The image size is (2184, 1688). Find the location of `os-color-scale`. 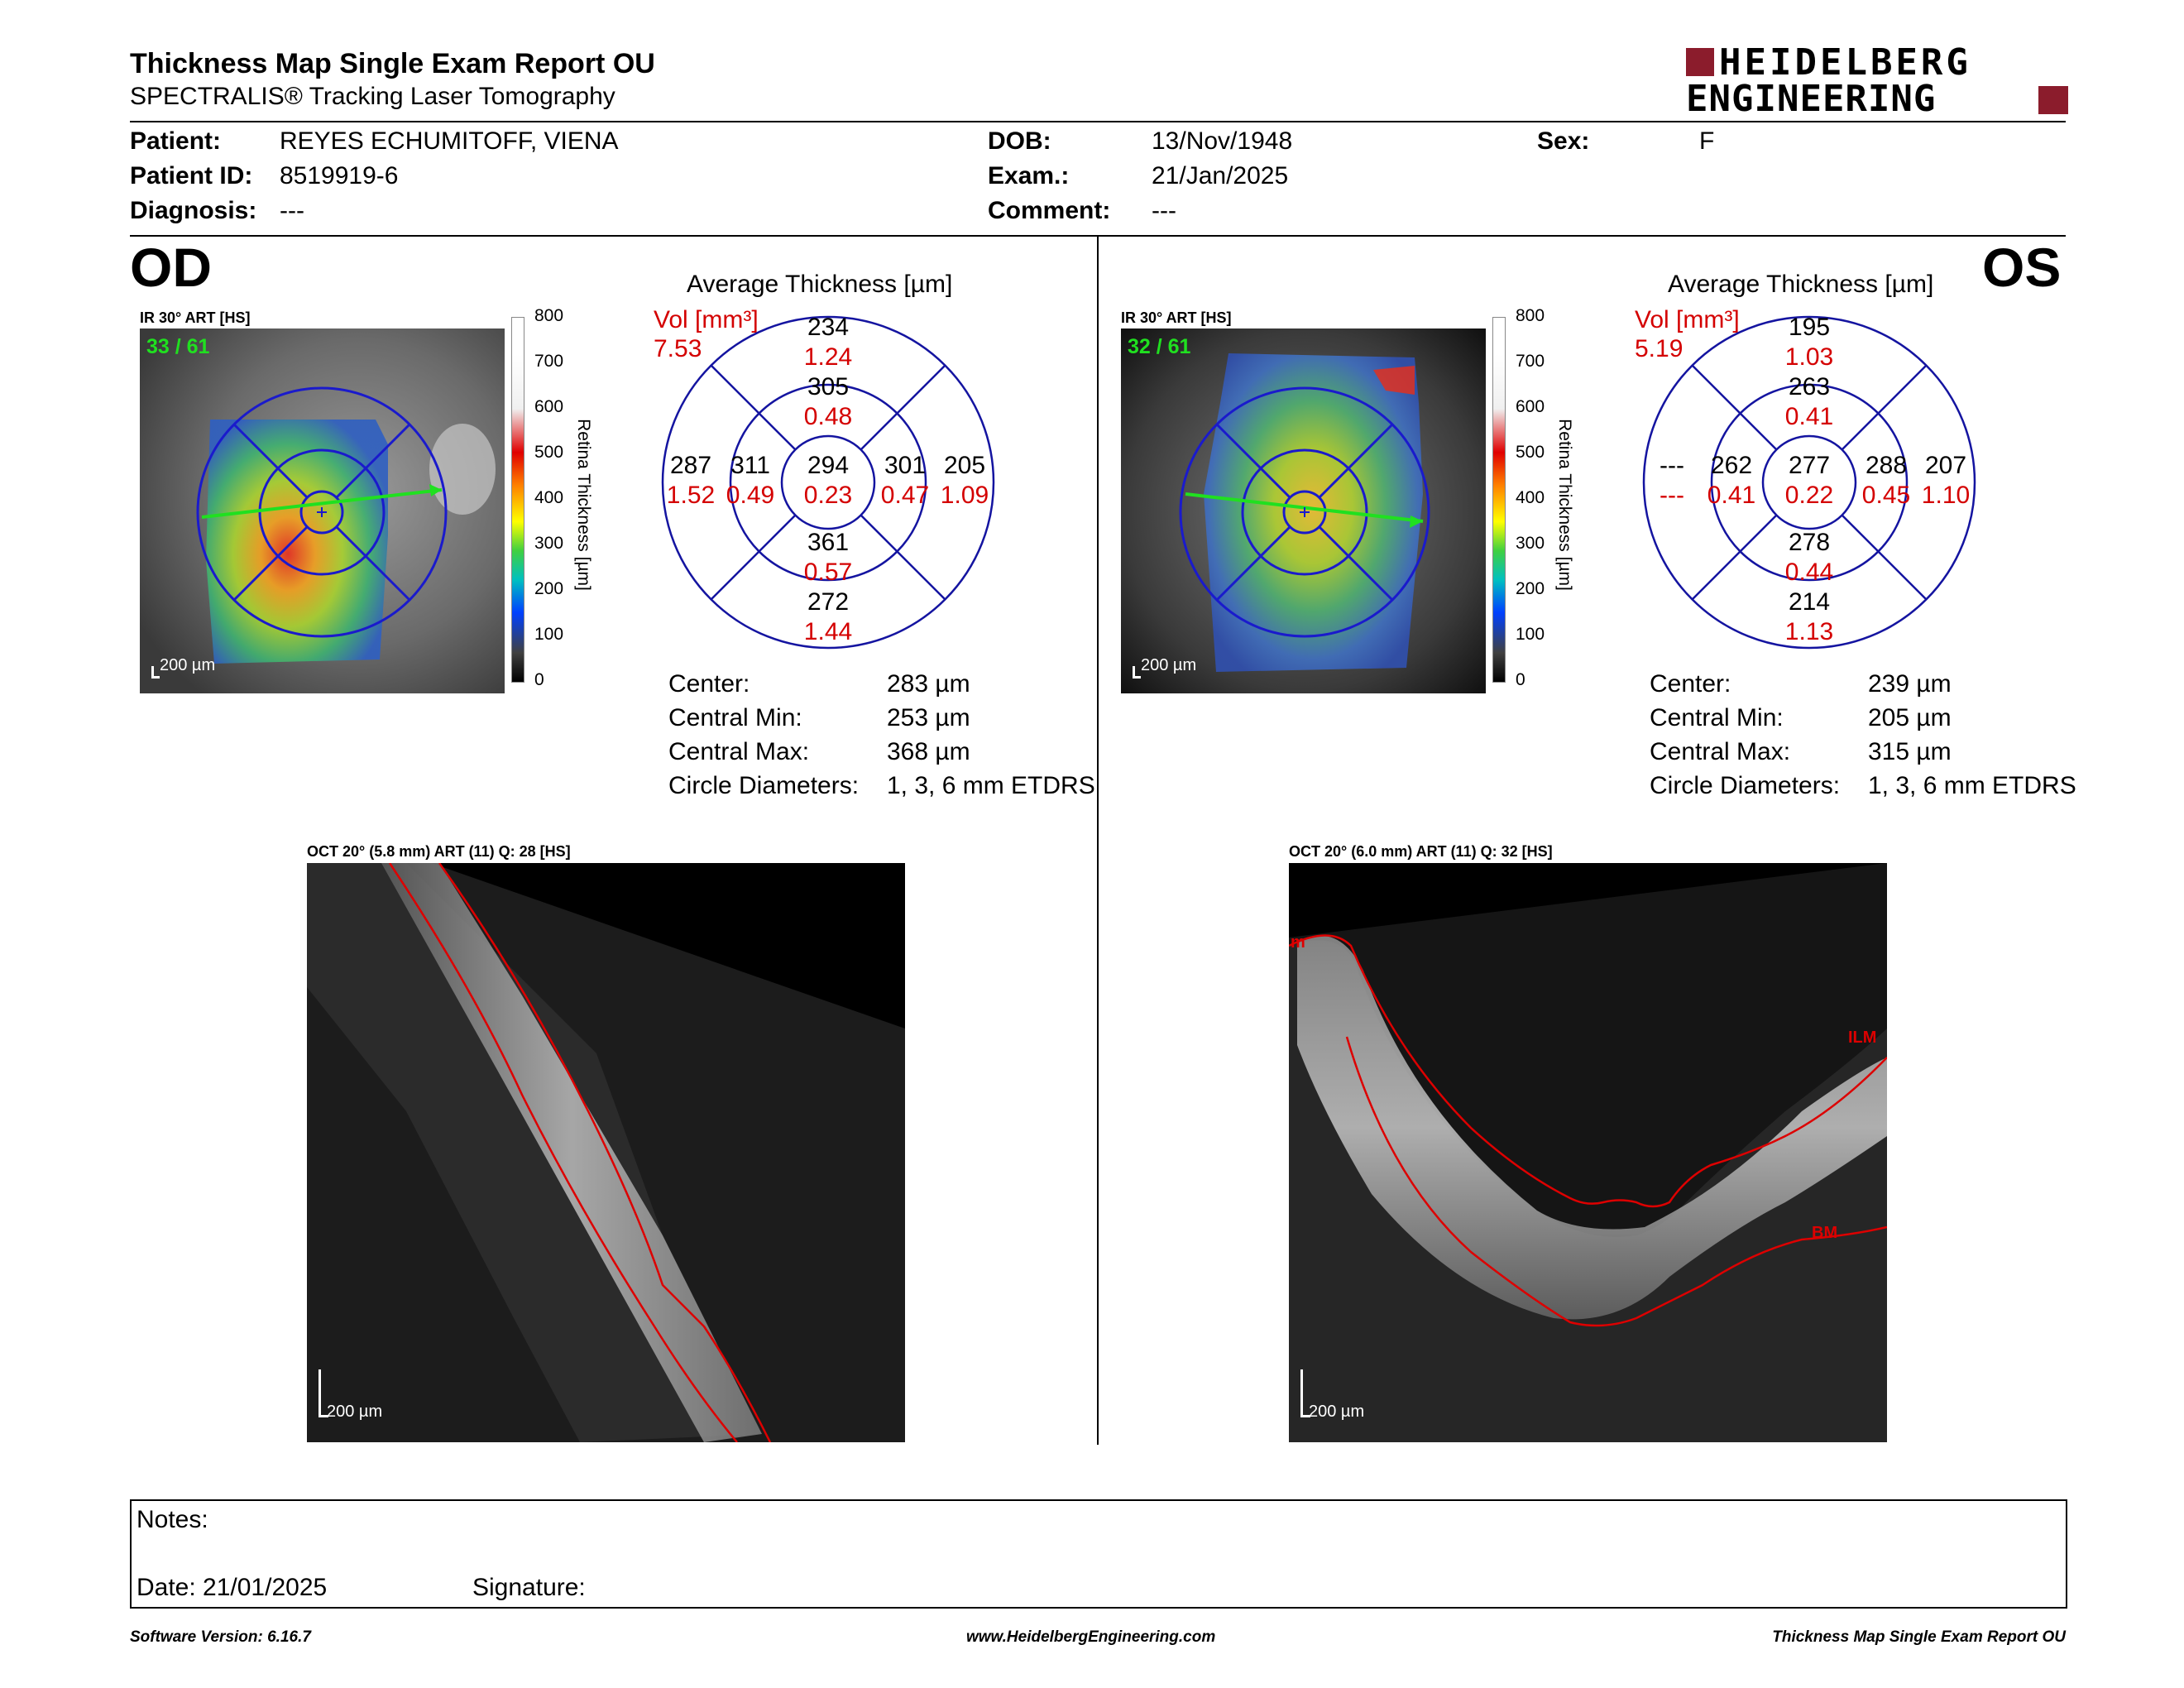

os-color-scale is located at coordinates (1499, 500).